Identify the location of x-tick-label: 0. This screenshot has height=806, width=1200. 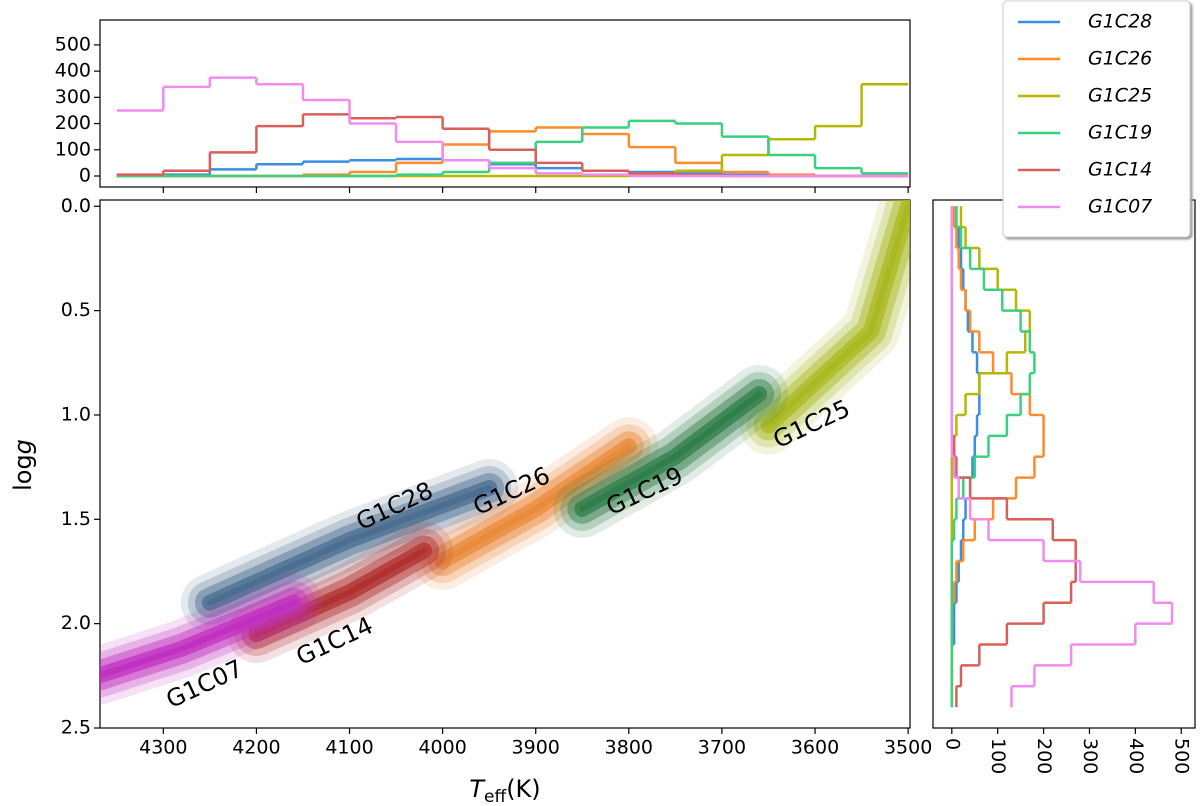
(952, 744).